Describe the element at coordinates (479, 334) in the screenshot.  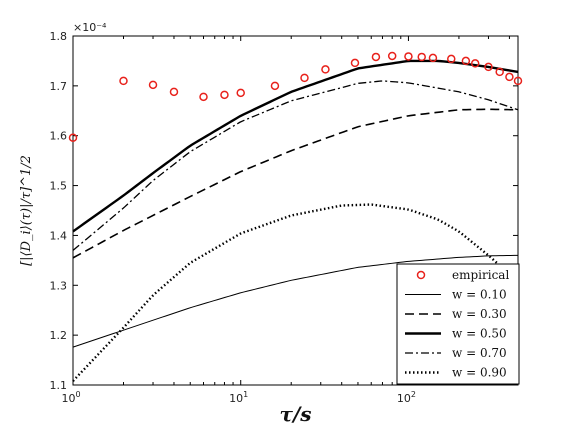
I see `legend-label-2: w = 0.50` at that location.